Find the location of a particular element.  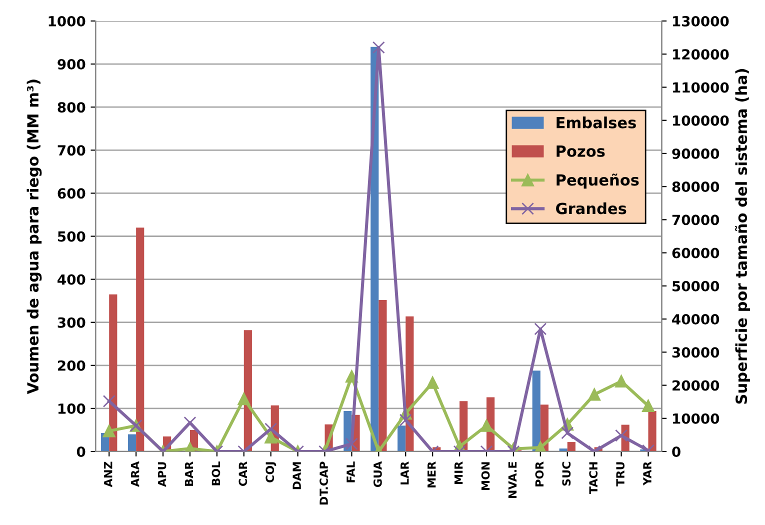

x-tick-label: YAR is located at coordinates (647, 473).